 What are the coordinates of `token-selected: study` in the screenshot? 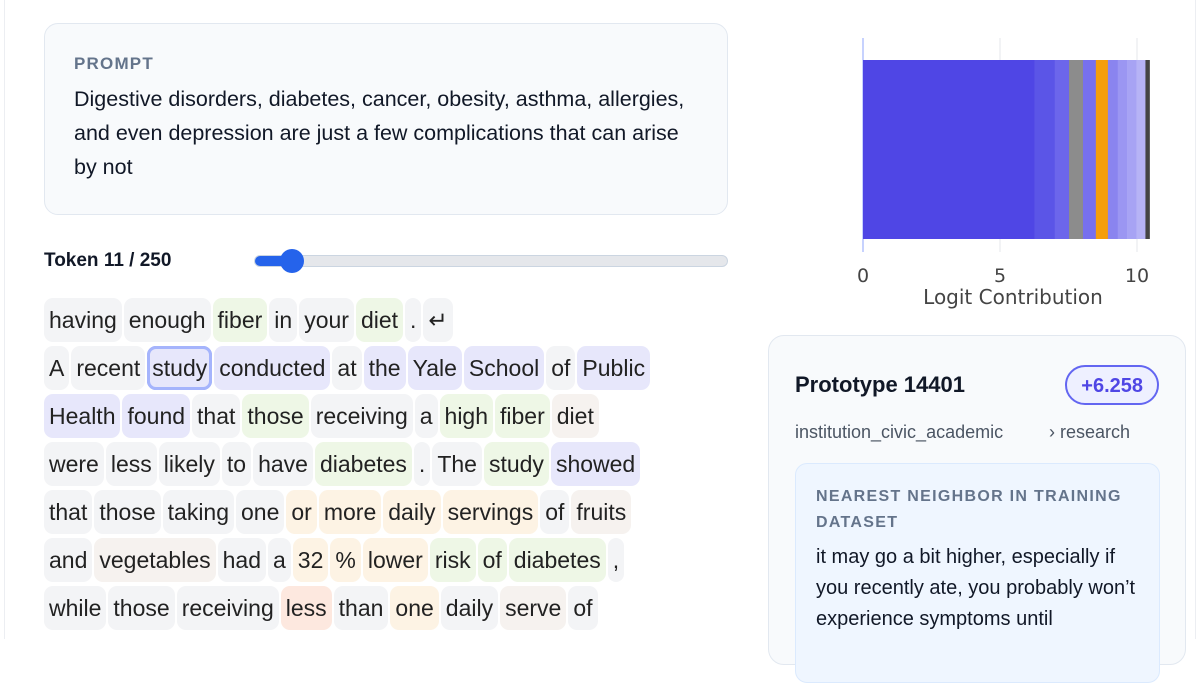 It's located at (180, 368).